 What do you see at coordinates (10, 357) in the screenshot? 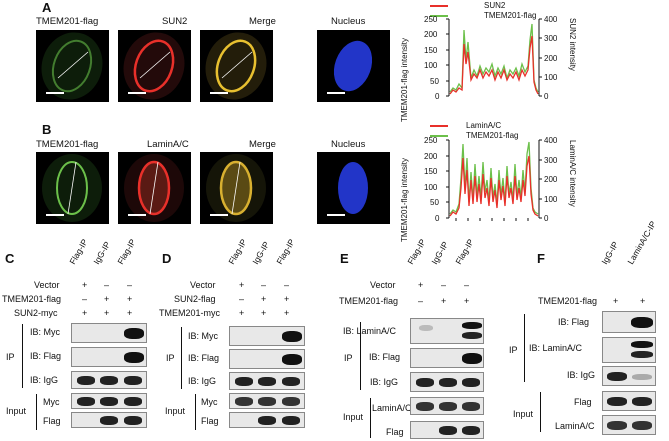
I see `panel-c-ip-group: IP` at bounding box center [10, 357].